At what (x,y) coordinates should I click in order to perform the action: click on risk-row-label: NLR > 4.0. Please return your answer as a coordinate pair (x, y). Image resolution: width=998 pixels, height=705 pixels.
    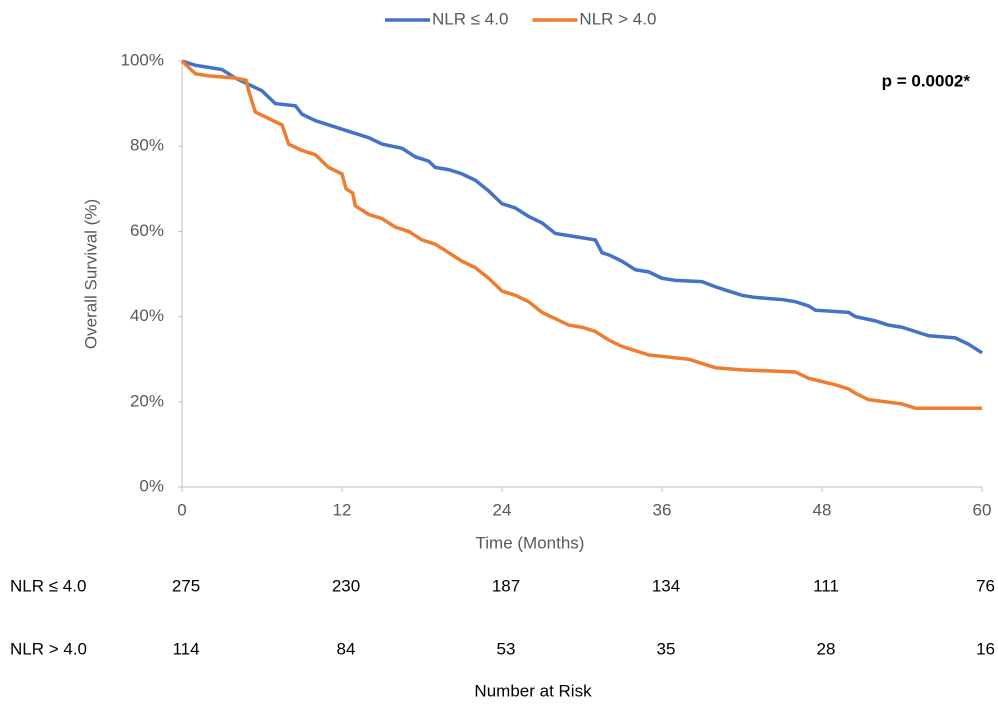
    Looking at the image, I should click on (48, 648).